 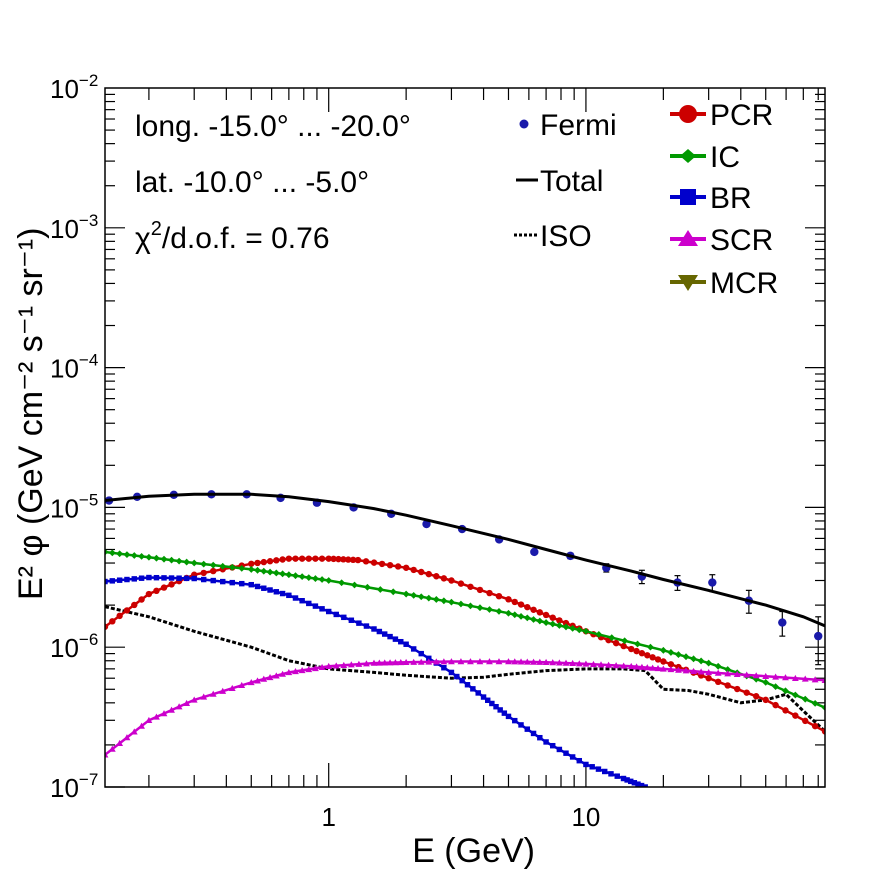 What do you see at coordinates (782, 622) in the screenshot?
I see `fermi-data-point` at bounding box center [782, 622].